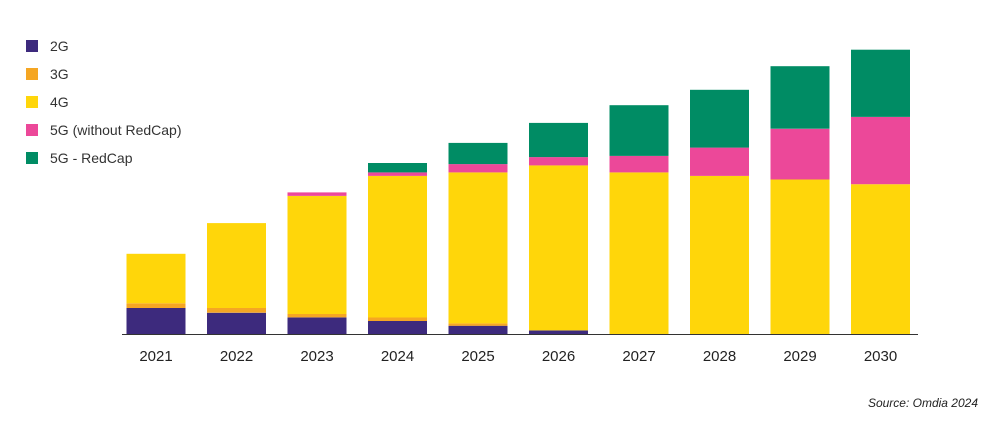 The height and width of the screenshot is (422, 1000). I want to click on bar-segment-2025-5g-without-redcap, so click(478, 168).